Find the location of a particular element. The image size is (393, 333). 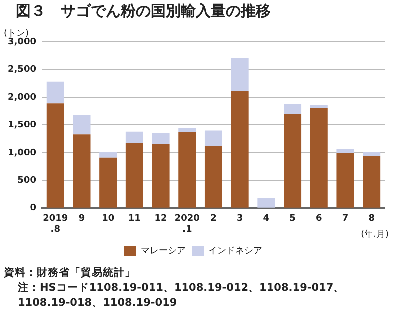

y-tick-label: 2,500 is located at coordinates (22, 70).